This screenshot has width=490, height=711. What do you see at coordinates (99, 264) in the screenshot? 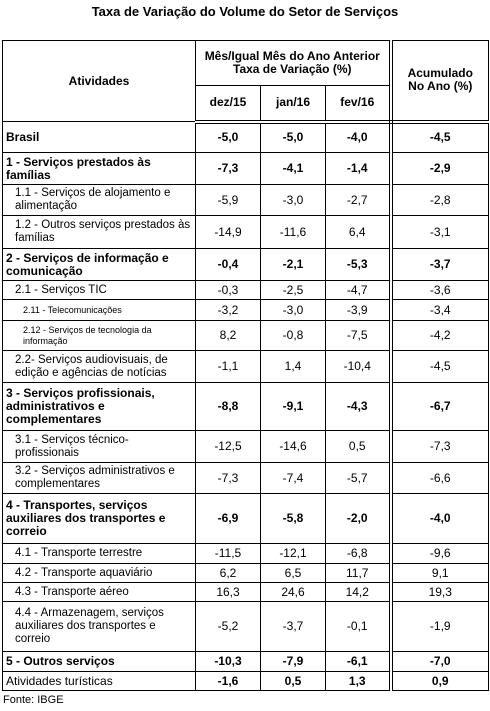
I see `activity-label: 2 - Serviços de informação e comunicação` at bounding box center [99, 264].